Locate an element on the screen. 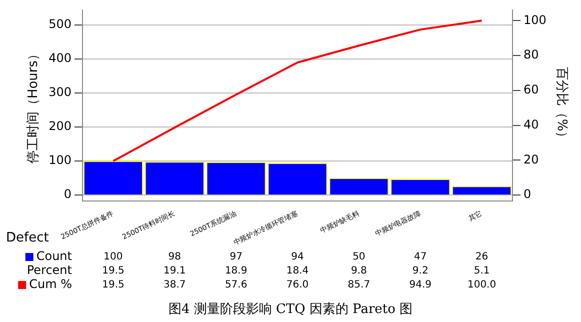 The image size is (581, 322). data-label: 94.9 is located at coordinates (420, 285).